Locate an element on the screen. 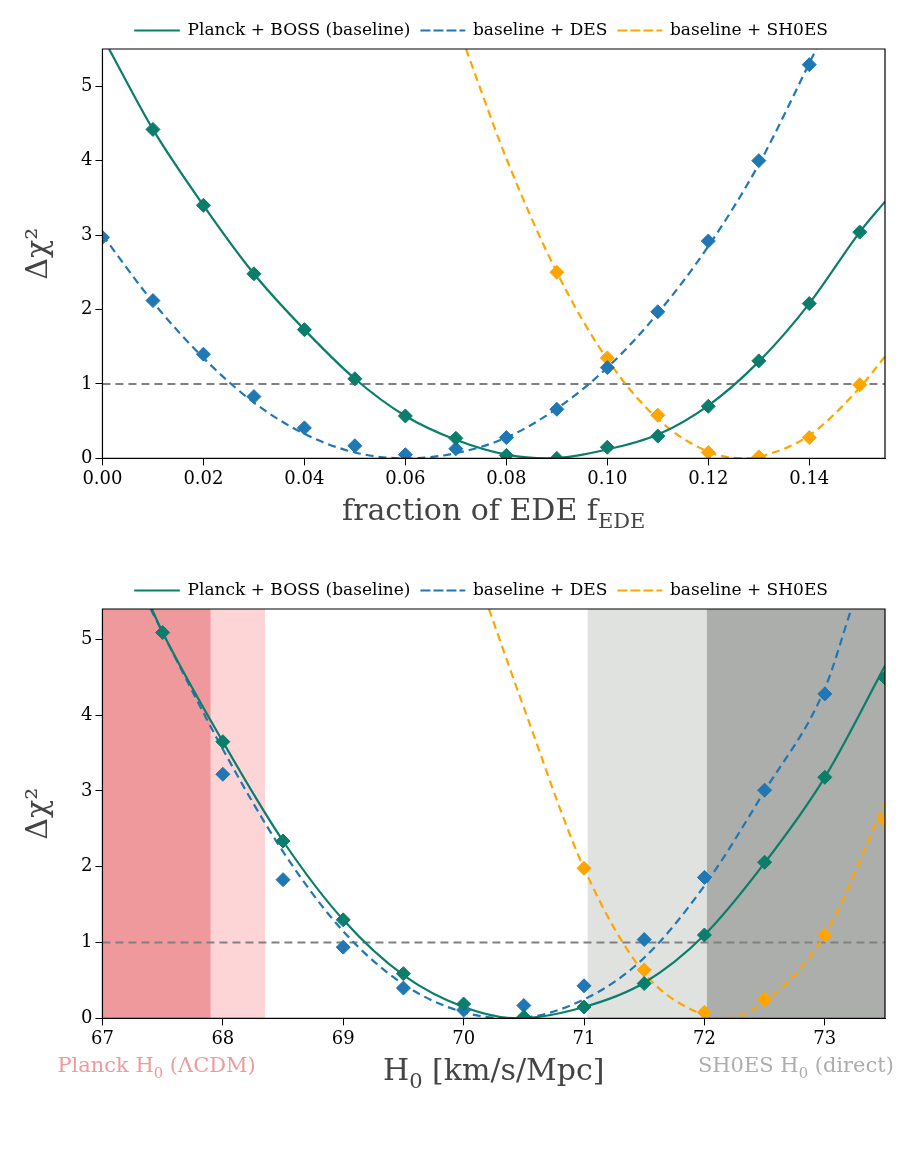 The width and height of the screenshot is (913, 1150). x-tick-label: 0.02 is located at coordinates (203, 477).